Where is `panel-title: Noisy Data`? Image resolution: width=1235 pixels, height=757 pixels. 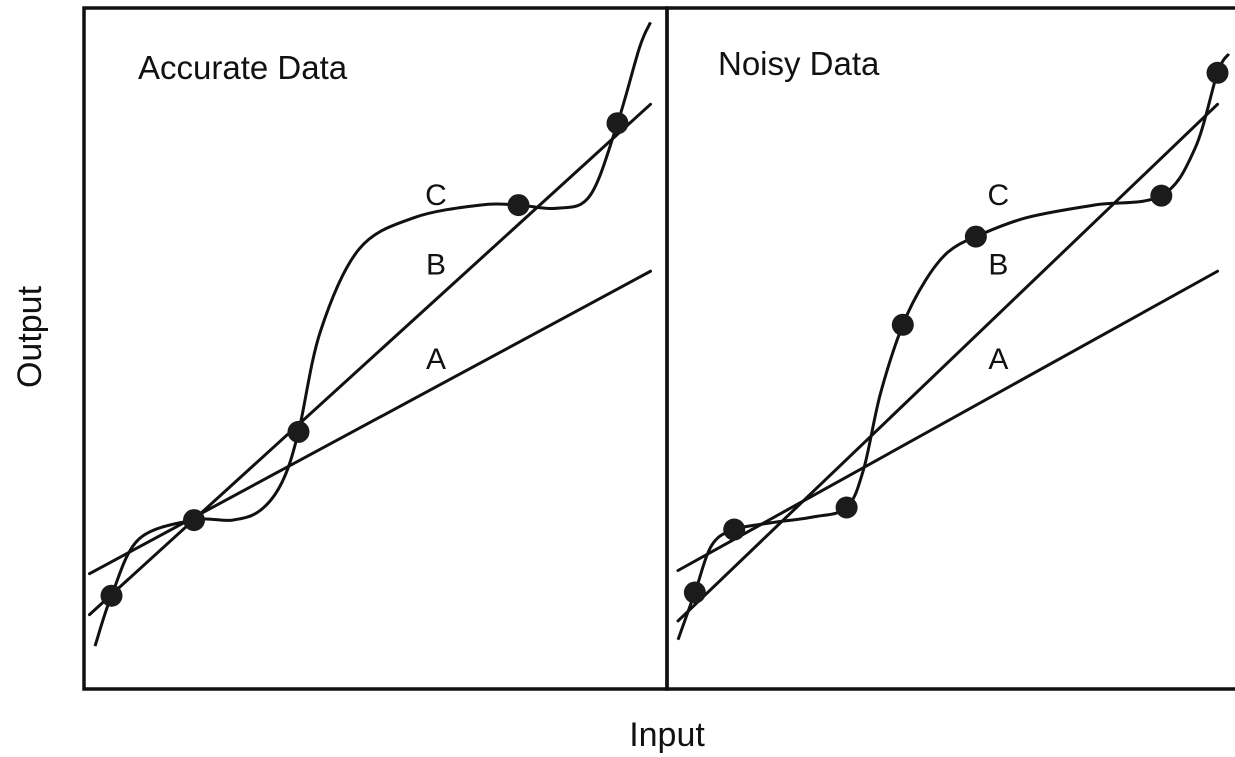
panel-title: Noisy Data is located at coordinates (799, 63).